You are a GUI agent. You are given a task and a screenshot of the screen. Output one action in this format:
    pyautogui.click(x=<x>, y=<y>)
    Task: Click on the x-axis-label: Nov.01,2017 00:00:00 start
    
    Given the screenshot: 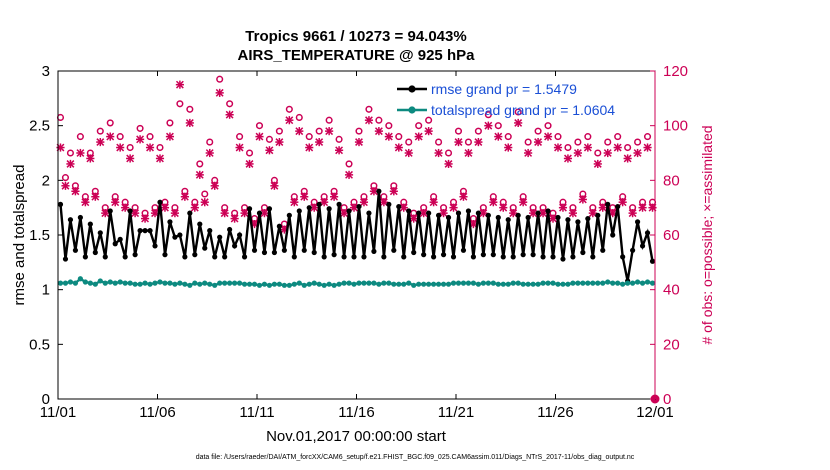 What is the action you would take?
    pyautogui.click(x=356, y=436)
    